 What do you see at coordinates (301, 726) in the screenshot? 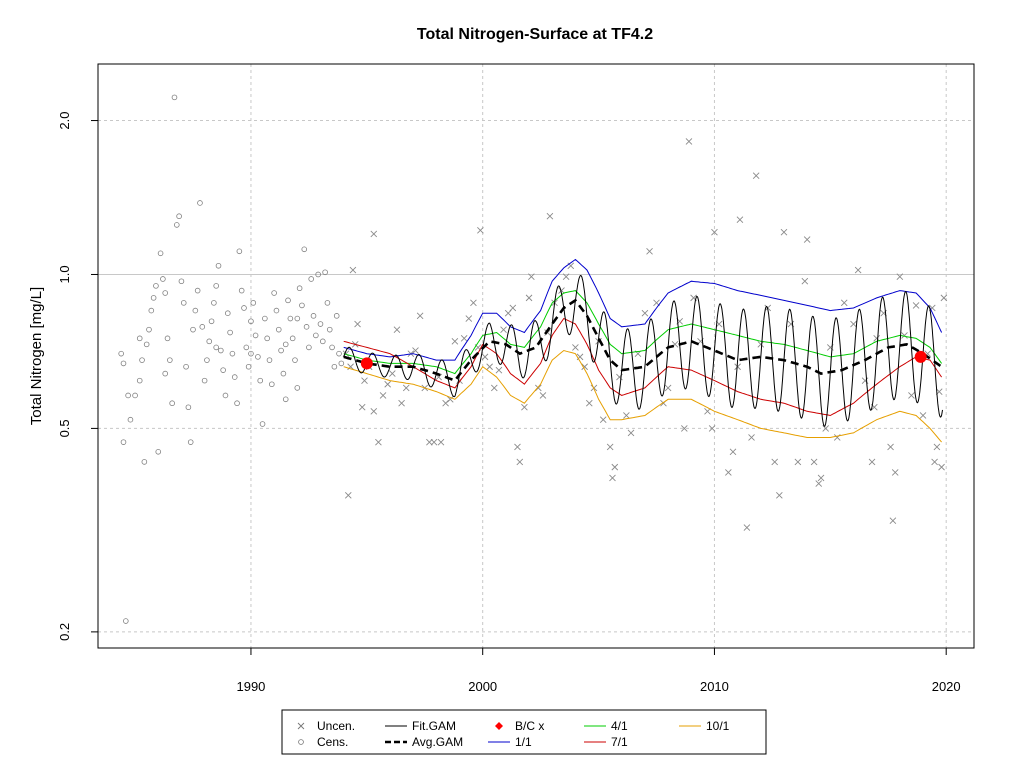
I see `legend-symbol-x` at bounding box center [301, 726].